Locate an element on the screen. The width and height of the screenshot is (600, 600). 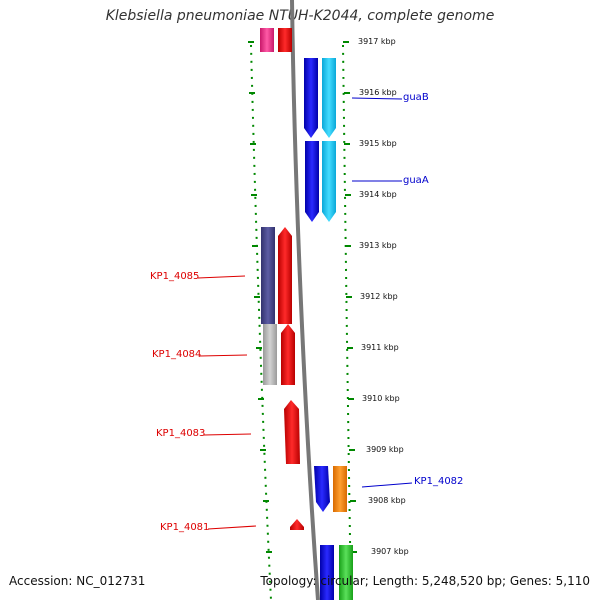
gene-label-guaA: guaA is located at coordinates (416, 180).